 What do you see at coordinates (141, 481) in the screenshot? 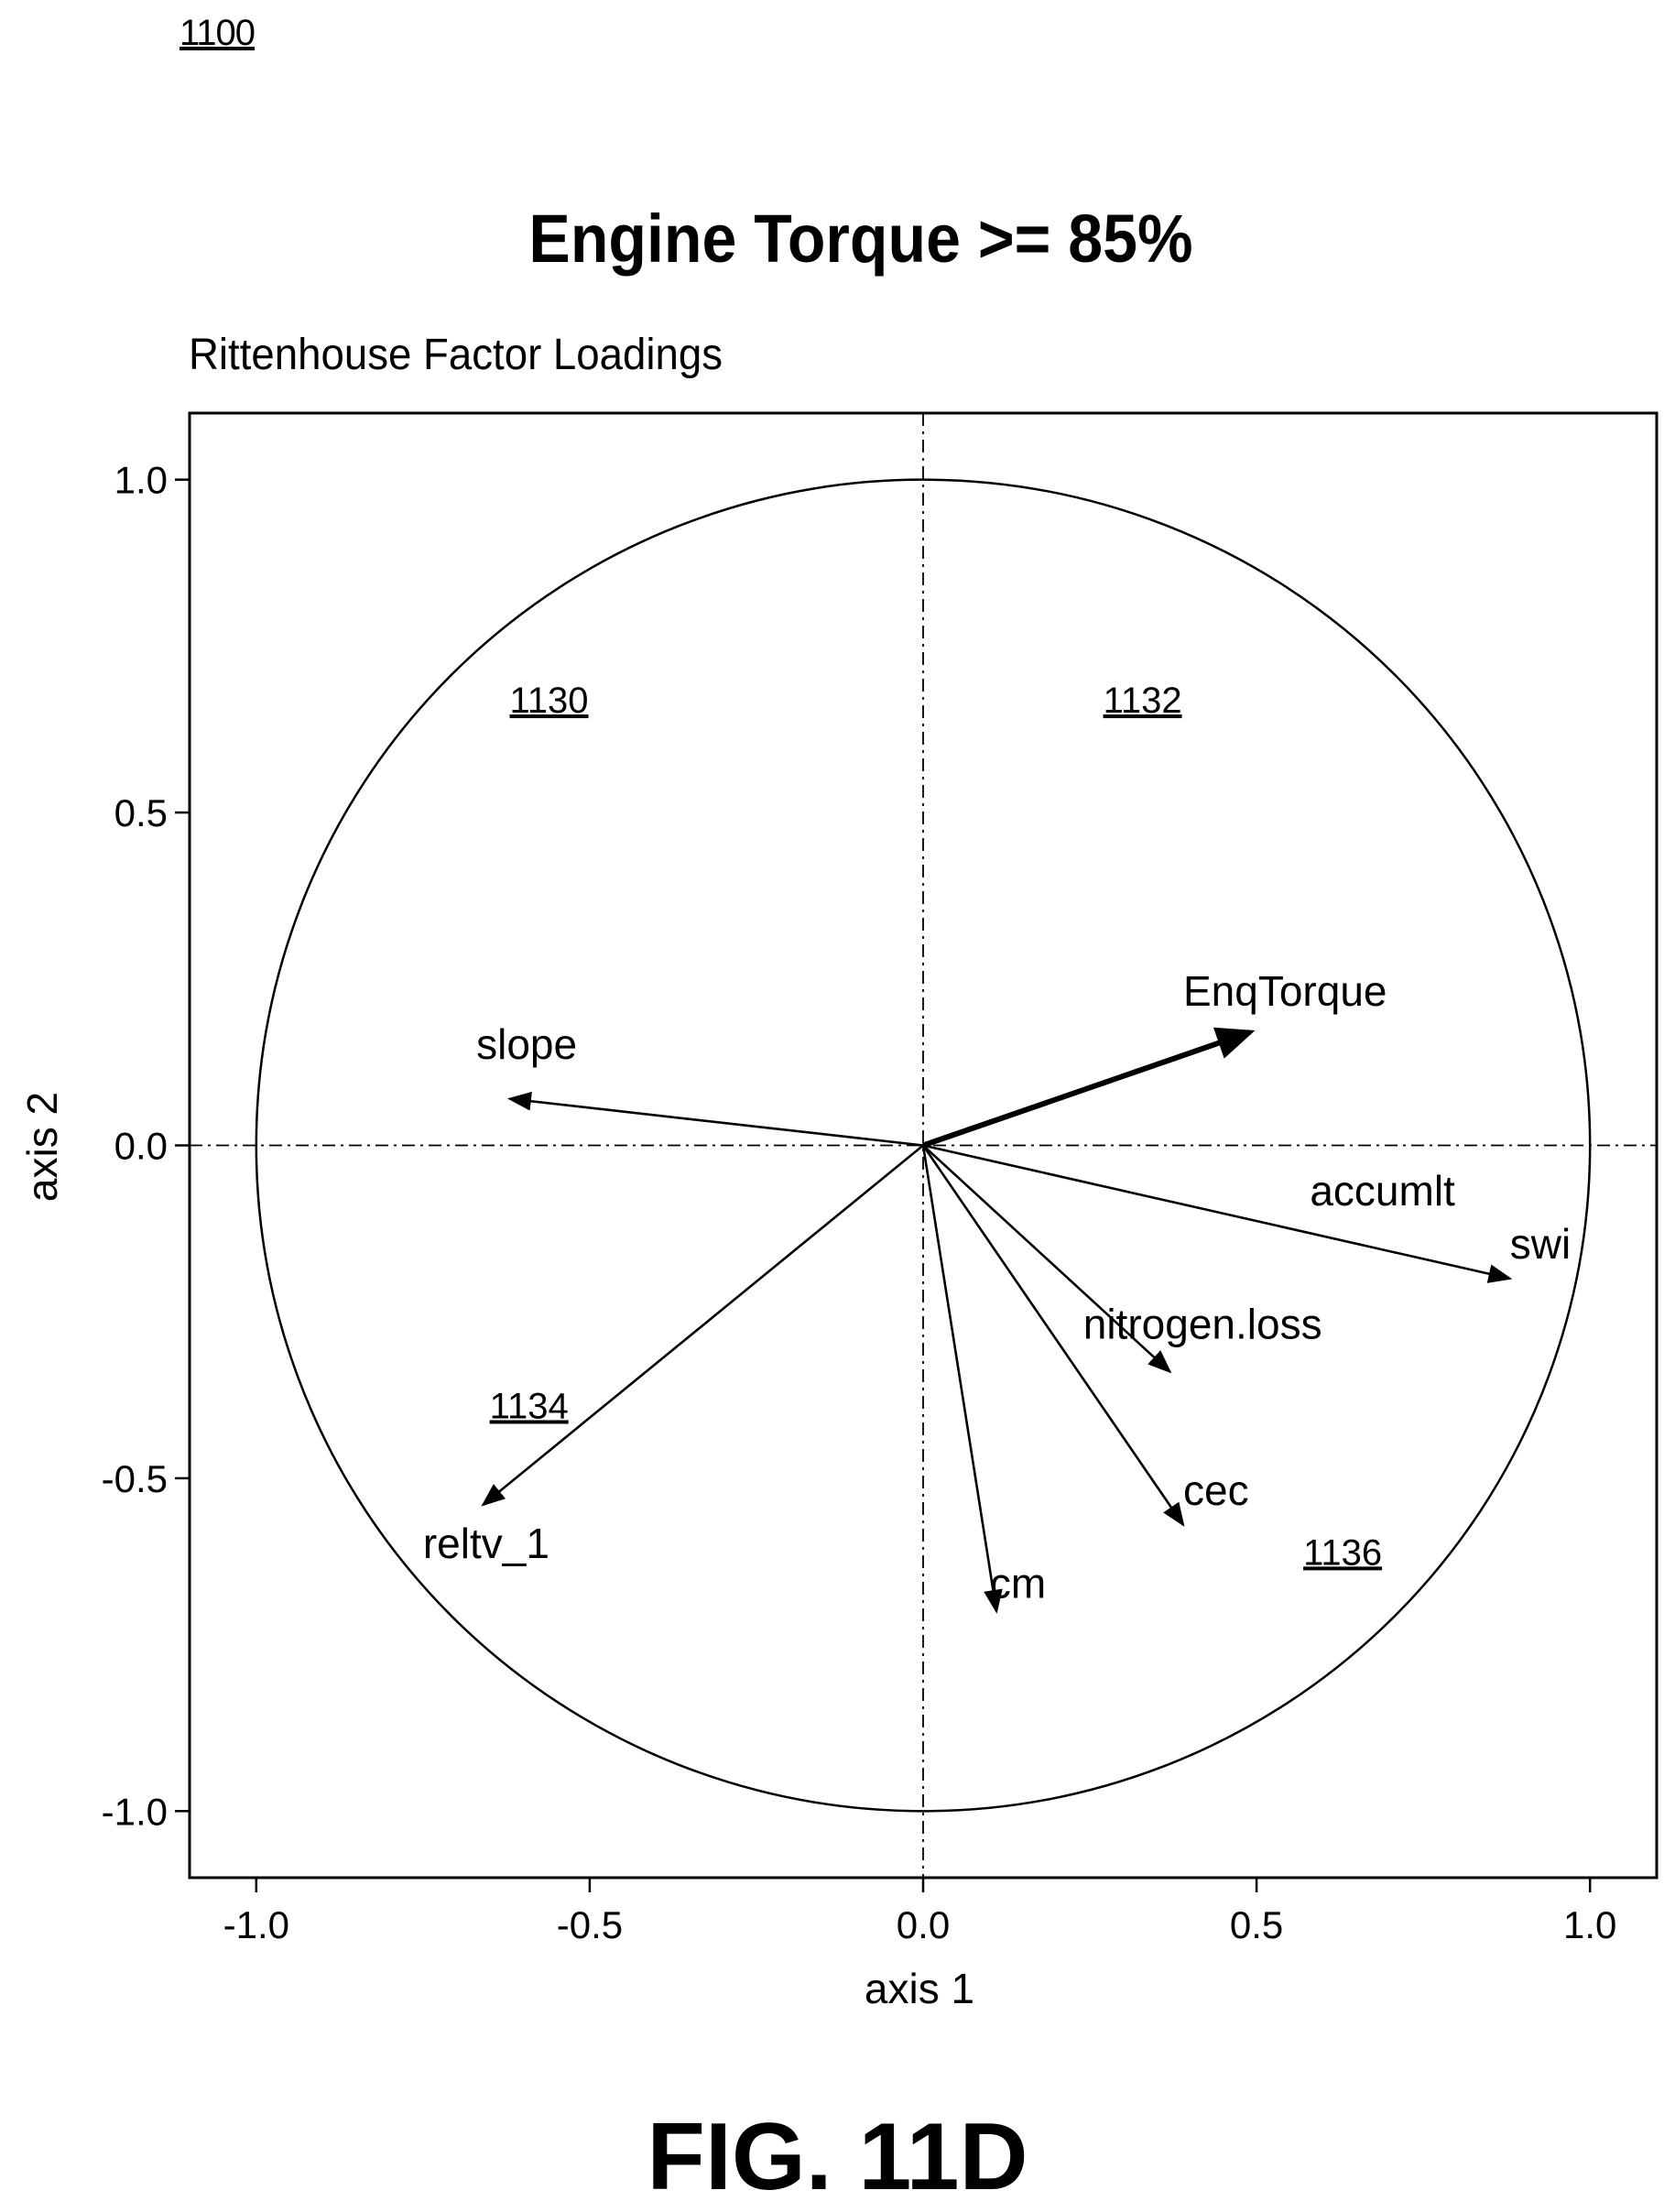
I see `y-tick-label: 1.0` at bounding box center [141, 481].